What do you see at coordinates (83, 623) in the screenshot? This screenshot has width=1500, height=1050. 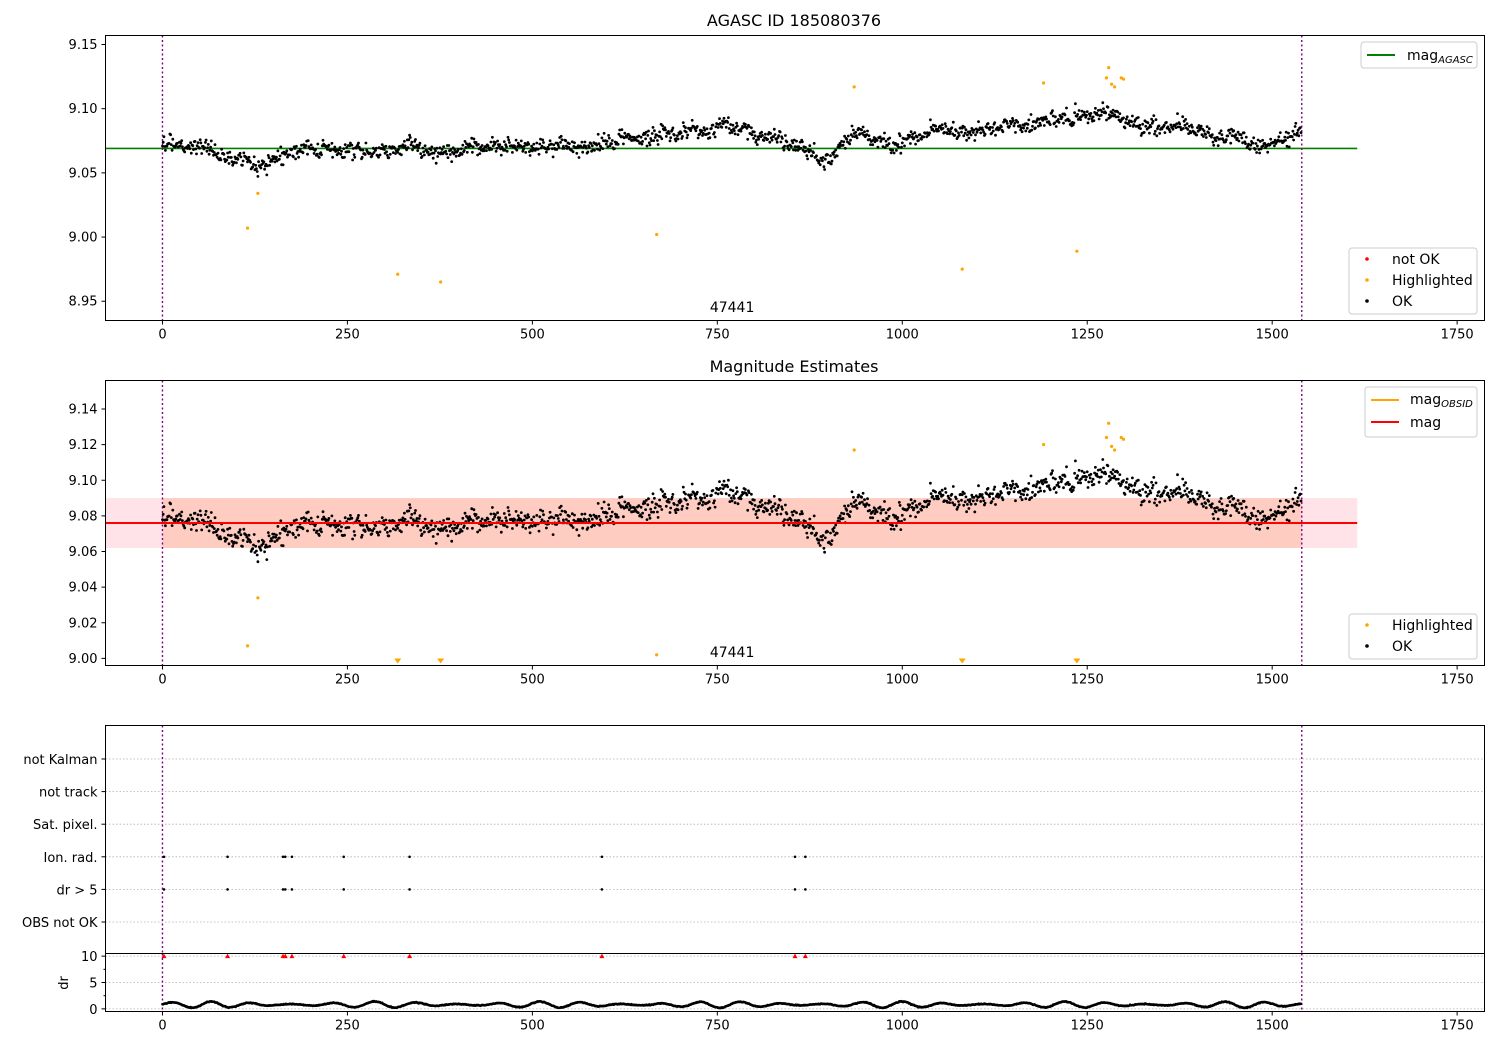 I see `y-tick-label: 9.02` at bounding box center [83, 623].